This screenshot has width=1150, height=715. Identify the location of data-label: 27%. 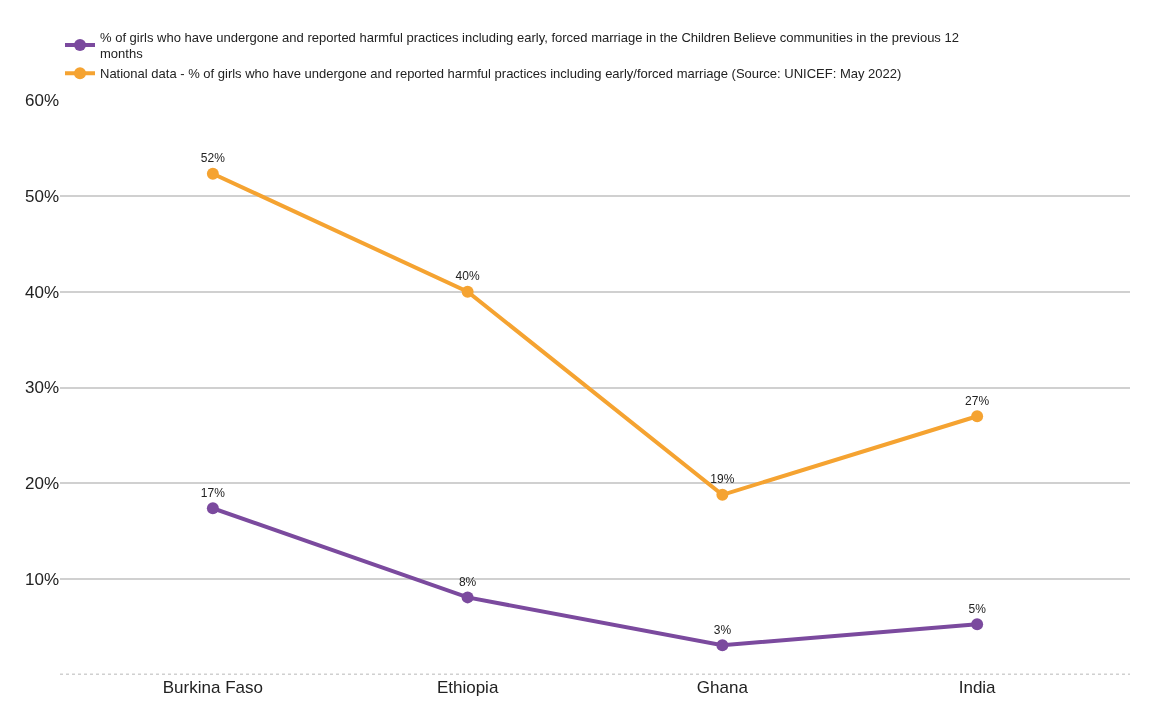
(977, 400).